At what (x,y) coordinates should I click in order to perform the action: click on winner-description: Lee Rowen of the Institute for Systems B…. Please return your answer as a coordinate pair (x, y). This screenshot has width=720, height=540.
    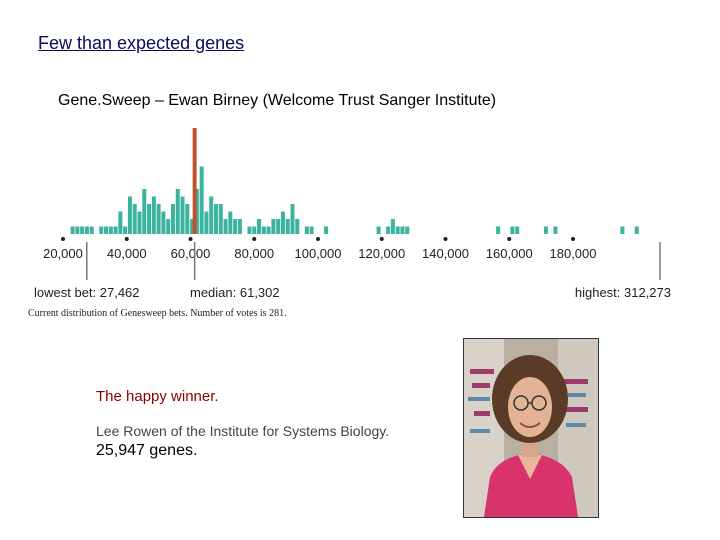
    Looking at the image, I should click on (243, 431).